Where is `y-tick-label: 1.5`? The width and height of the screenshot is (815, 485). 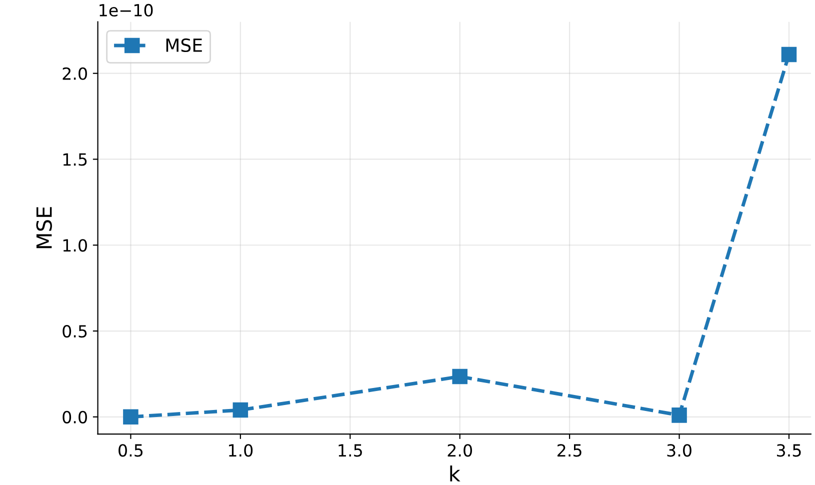 y-tick-label: 1.5 is located at coordinates (75, 159).